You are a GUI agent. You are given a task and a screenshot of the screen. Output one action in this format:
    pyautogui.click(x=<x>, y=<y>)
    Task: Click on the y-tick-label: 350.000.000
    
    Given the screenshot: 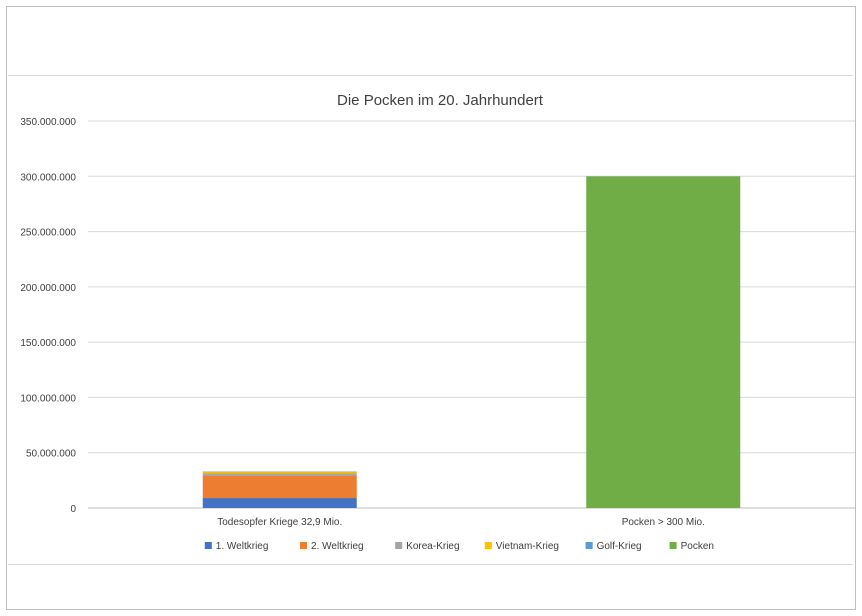 What is the action you would take?
    pyautogui.click(x=48, y=122)
    